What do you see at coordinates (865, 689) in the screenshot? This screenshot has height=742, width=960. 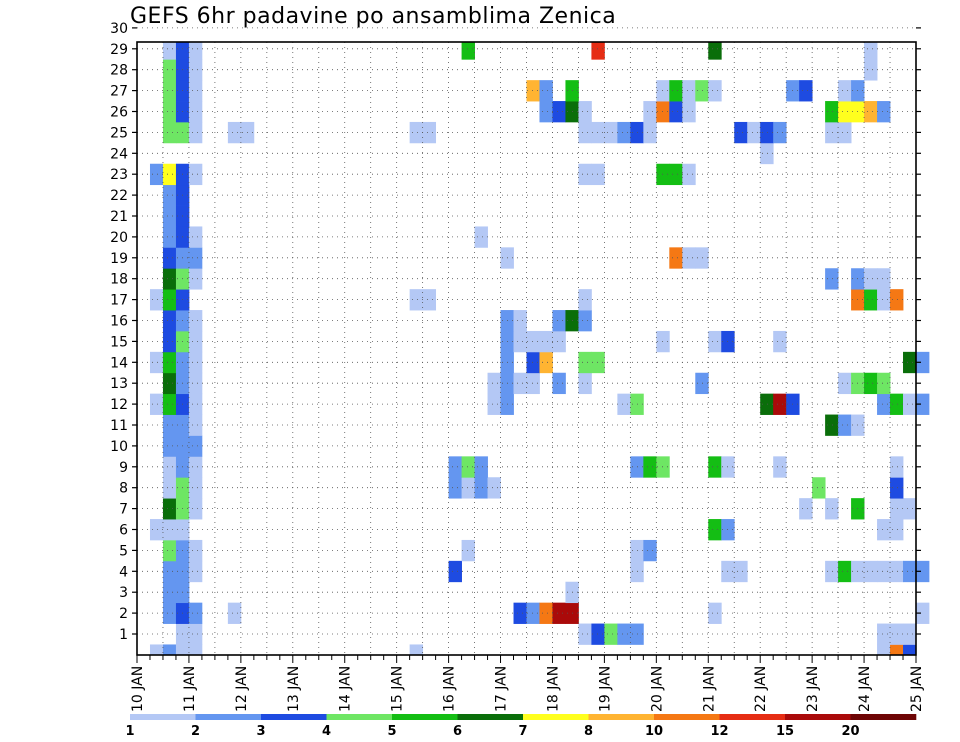 I see `x-tick-label: 24 JAN` at bounding box center [865, 689].